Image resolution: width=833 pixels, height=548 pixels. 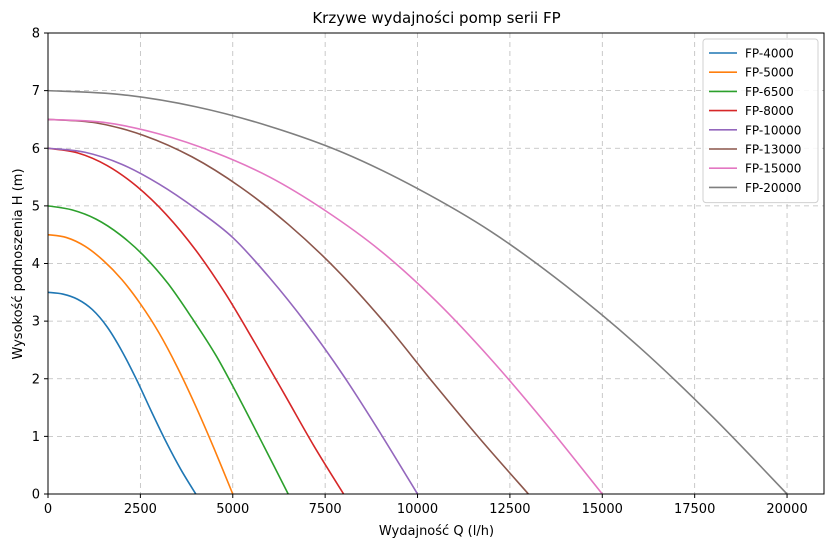 What do you see at coordinates (773, 188) in the screenshot?
I see `legend-label: FP-20000` at bounding box center [773, 188].